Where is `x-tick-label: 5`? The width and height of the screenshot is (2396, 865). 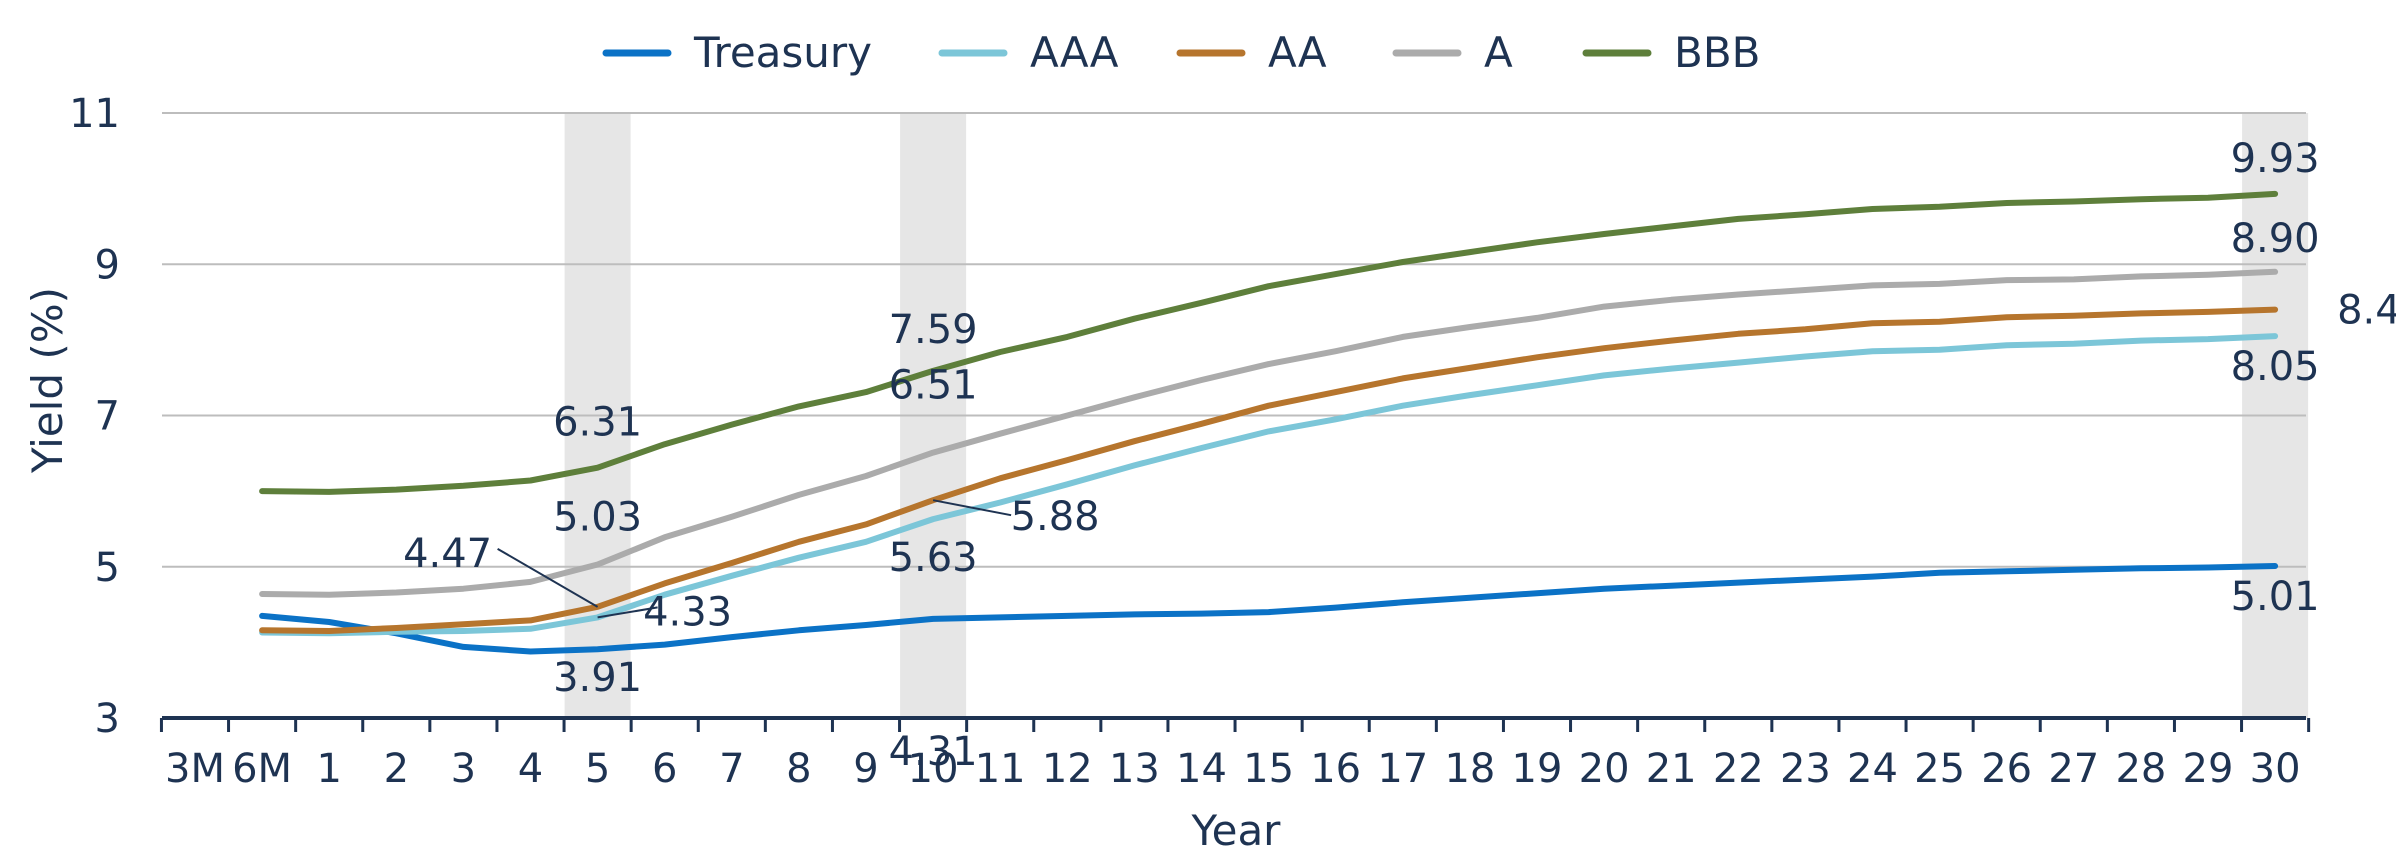
x-tick-label: 5 is located at coordinates (597, 769).